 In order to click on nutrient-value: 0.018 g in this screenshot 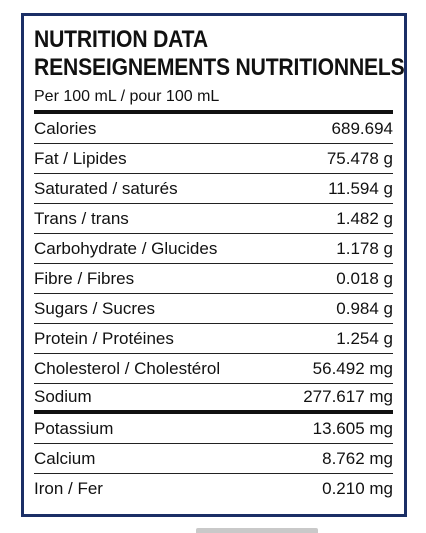, I will do `click(364, 278)`.